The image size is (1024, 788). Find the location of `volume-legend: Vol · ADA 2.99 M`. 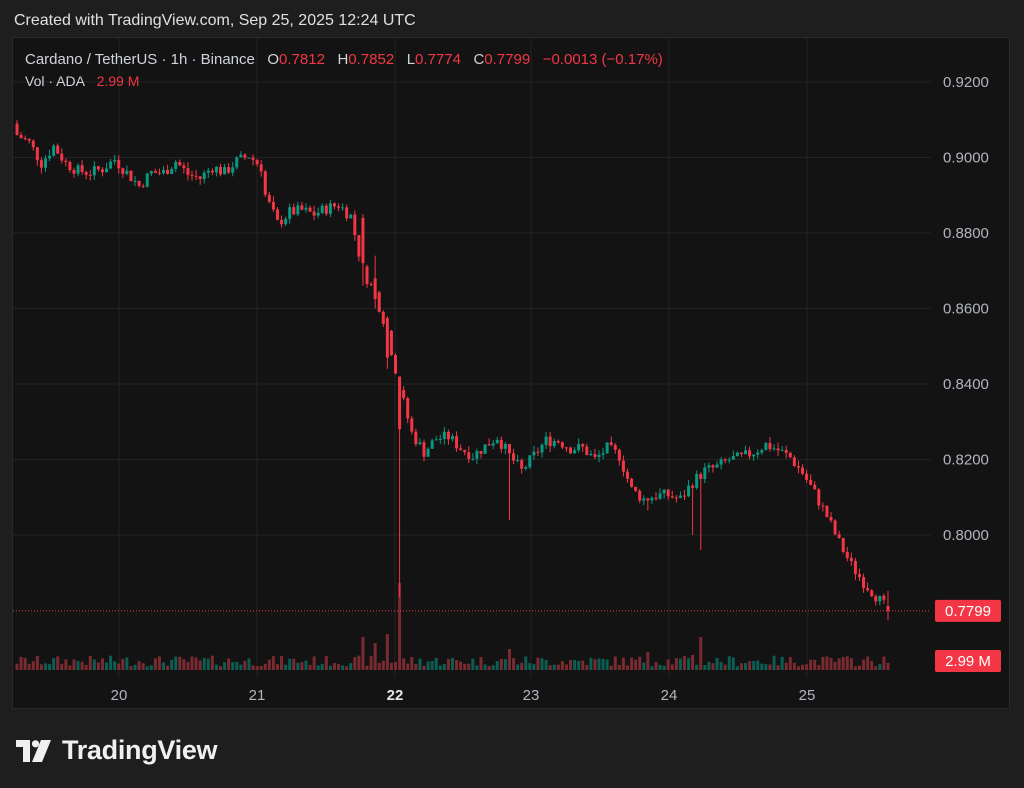

volume-legend: Vol · ADA 2.99 M is located at coordinates (82, 81).